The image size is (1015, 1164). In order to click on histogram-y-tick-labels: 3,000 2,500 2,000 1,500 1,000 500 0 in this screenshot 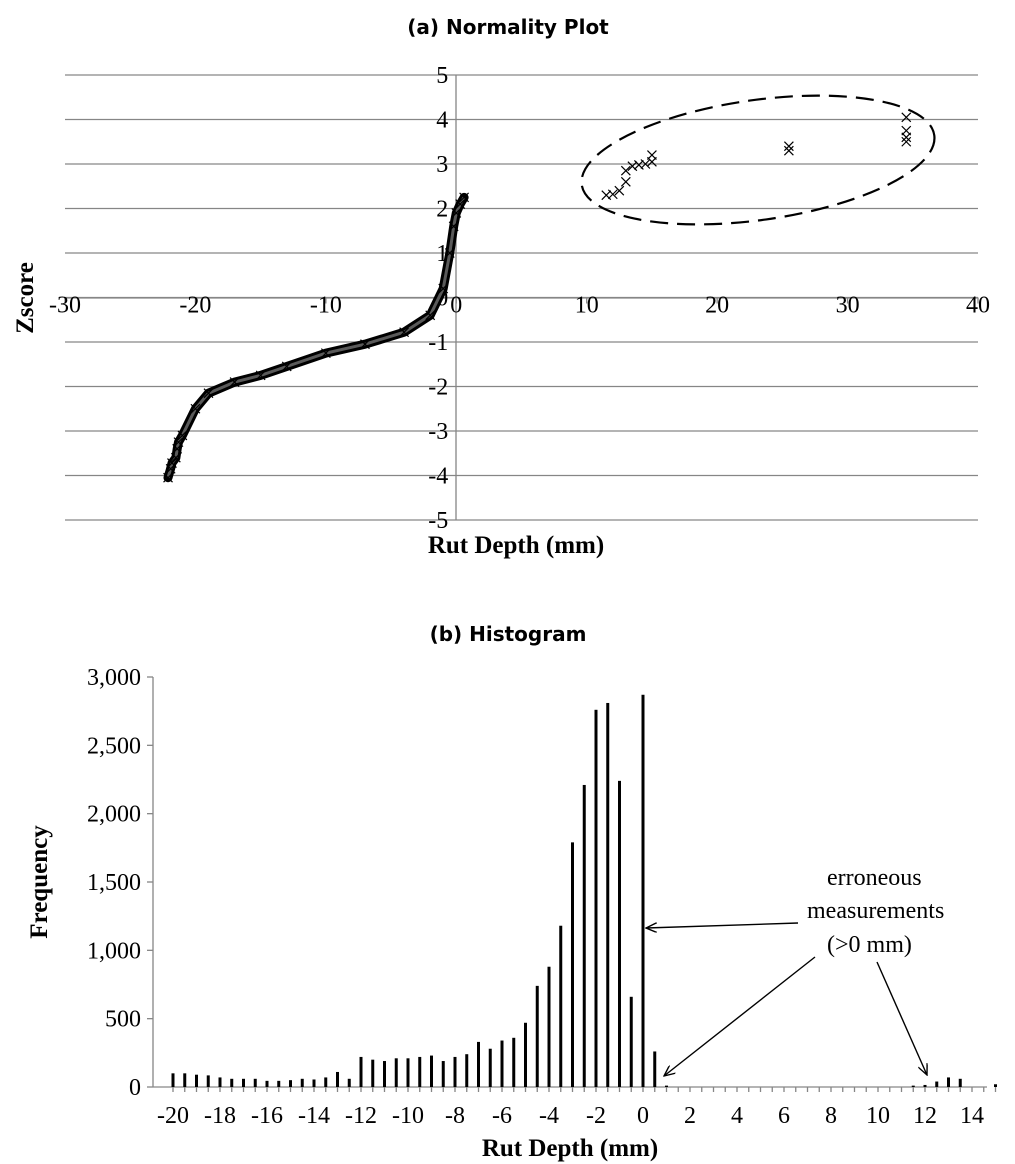, I will do `click(120, 883)`.